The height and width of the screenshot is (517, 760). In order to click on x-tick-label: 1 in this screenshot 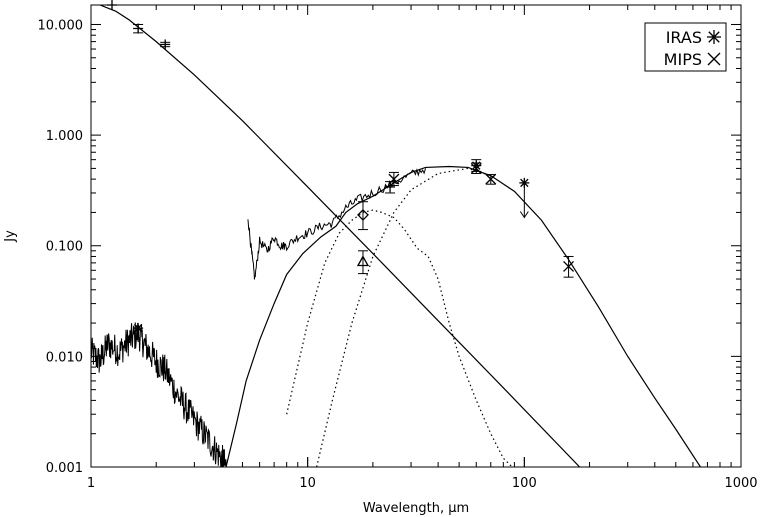, I will do `click(91, 483)`.